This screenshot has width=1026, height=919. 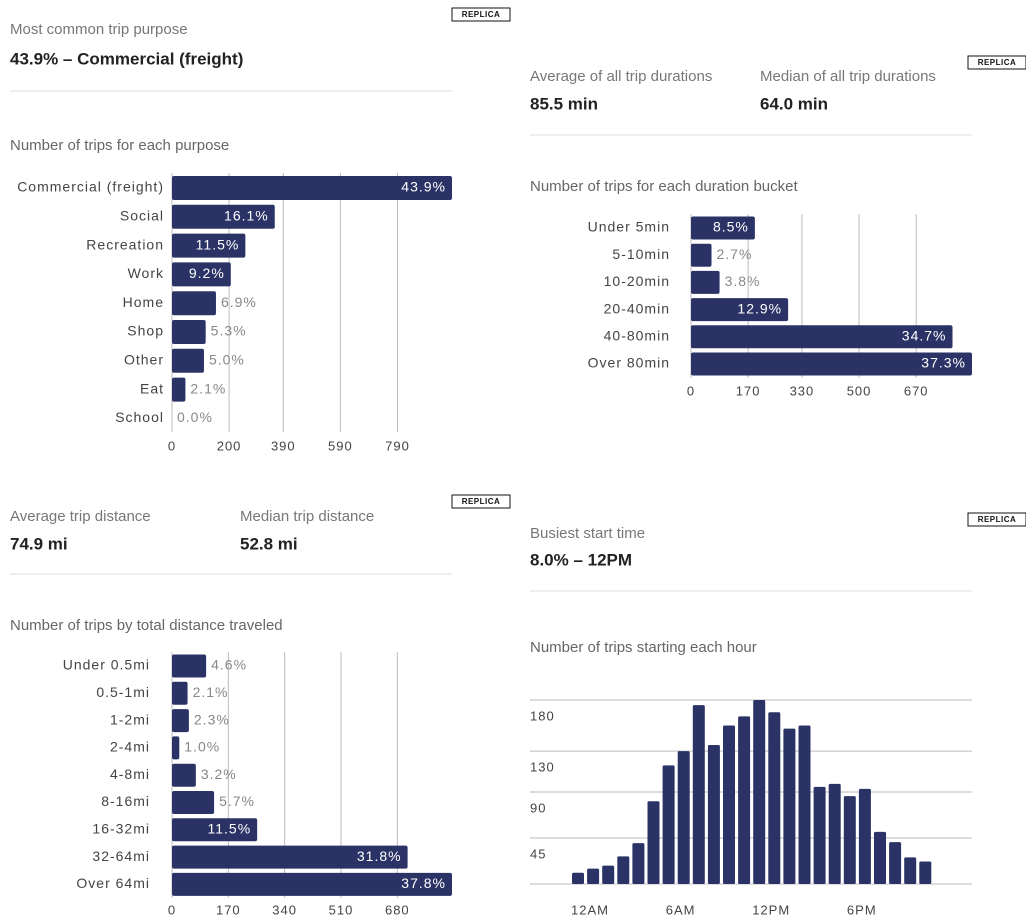 I want to click on y-tick-label: 180, so click(x=542, y=715).